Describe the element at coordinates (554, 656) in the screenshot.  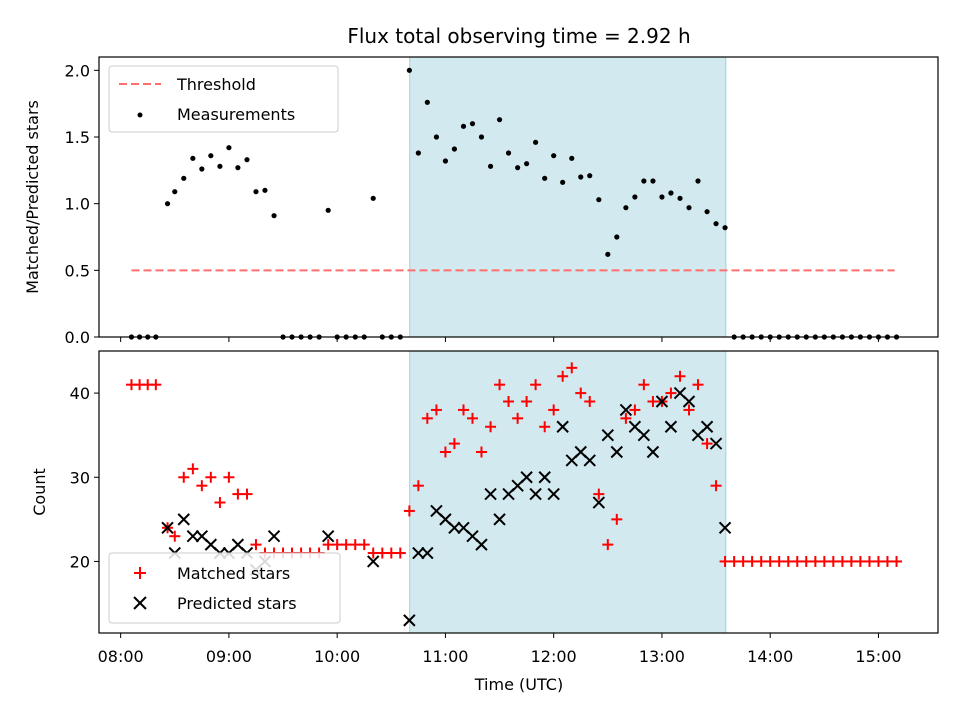
I see `bottom-x-tick-label: 12:00` at that location.